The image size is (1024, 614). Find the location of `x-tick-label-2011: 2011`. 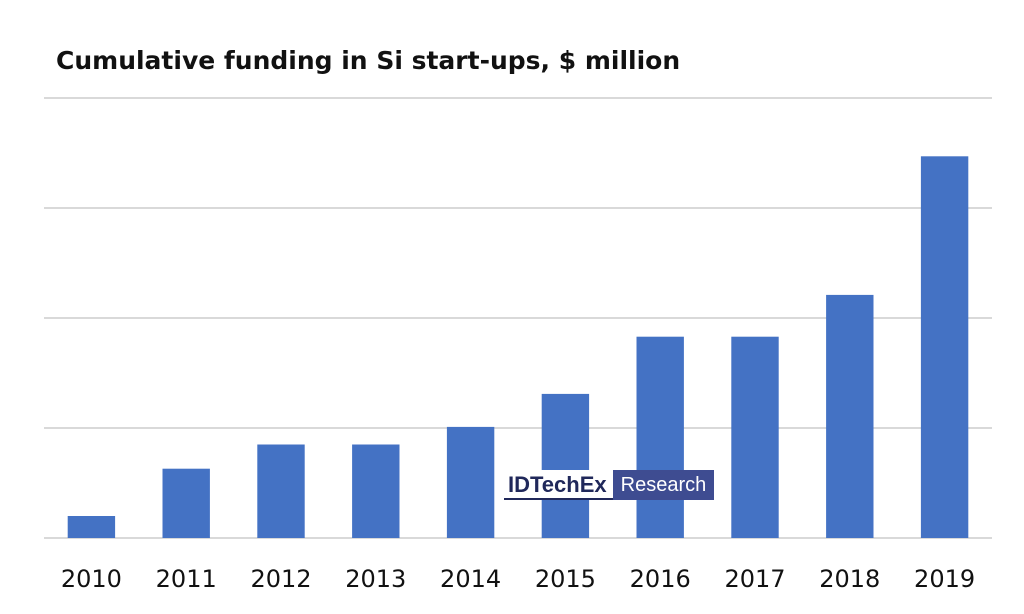

x-tick-label-2011: 2011 is located at coordinates (186, 579).